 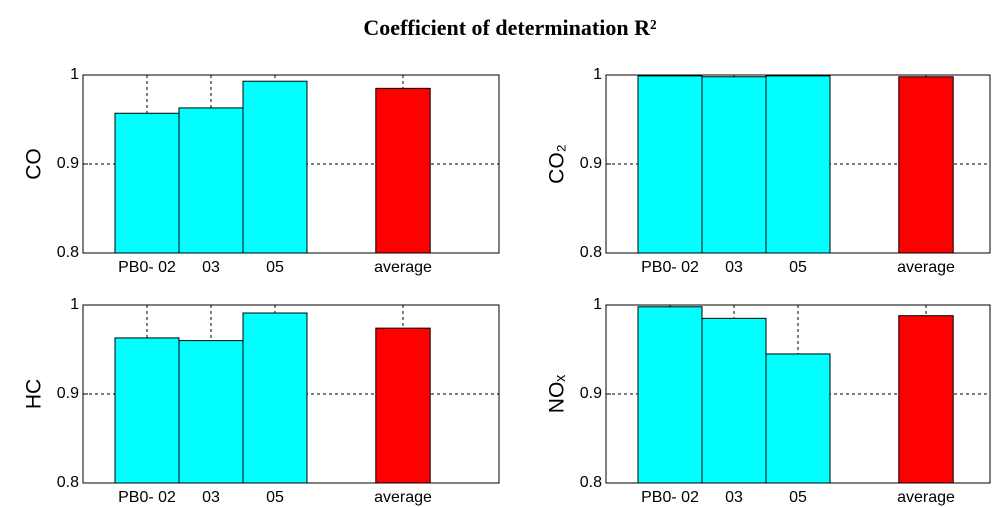 What do you see at coordinates (34, 394) in the screenshot?
I see `y-axis-label: HC` at bounding box center [34, 394].